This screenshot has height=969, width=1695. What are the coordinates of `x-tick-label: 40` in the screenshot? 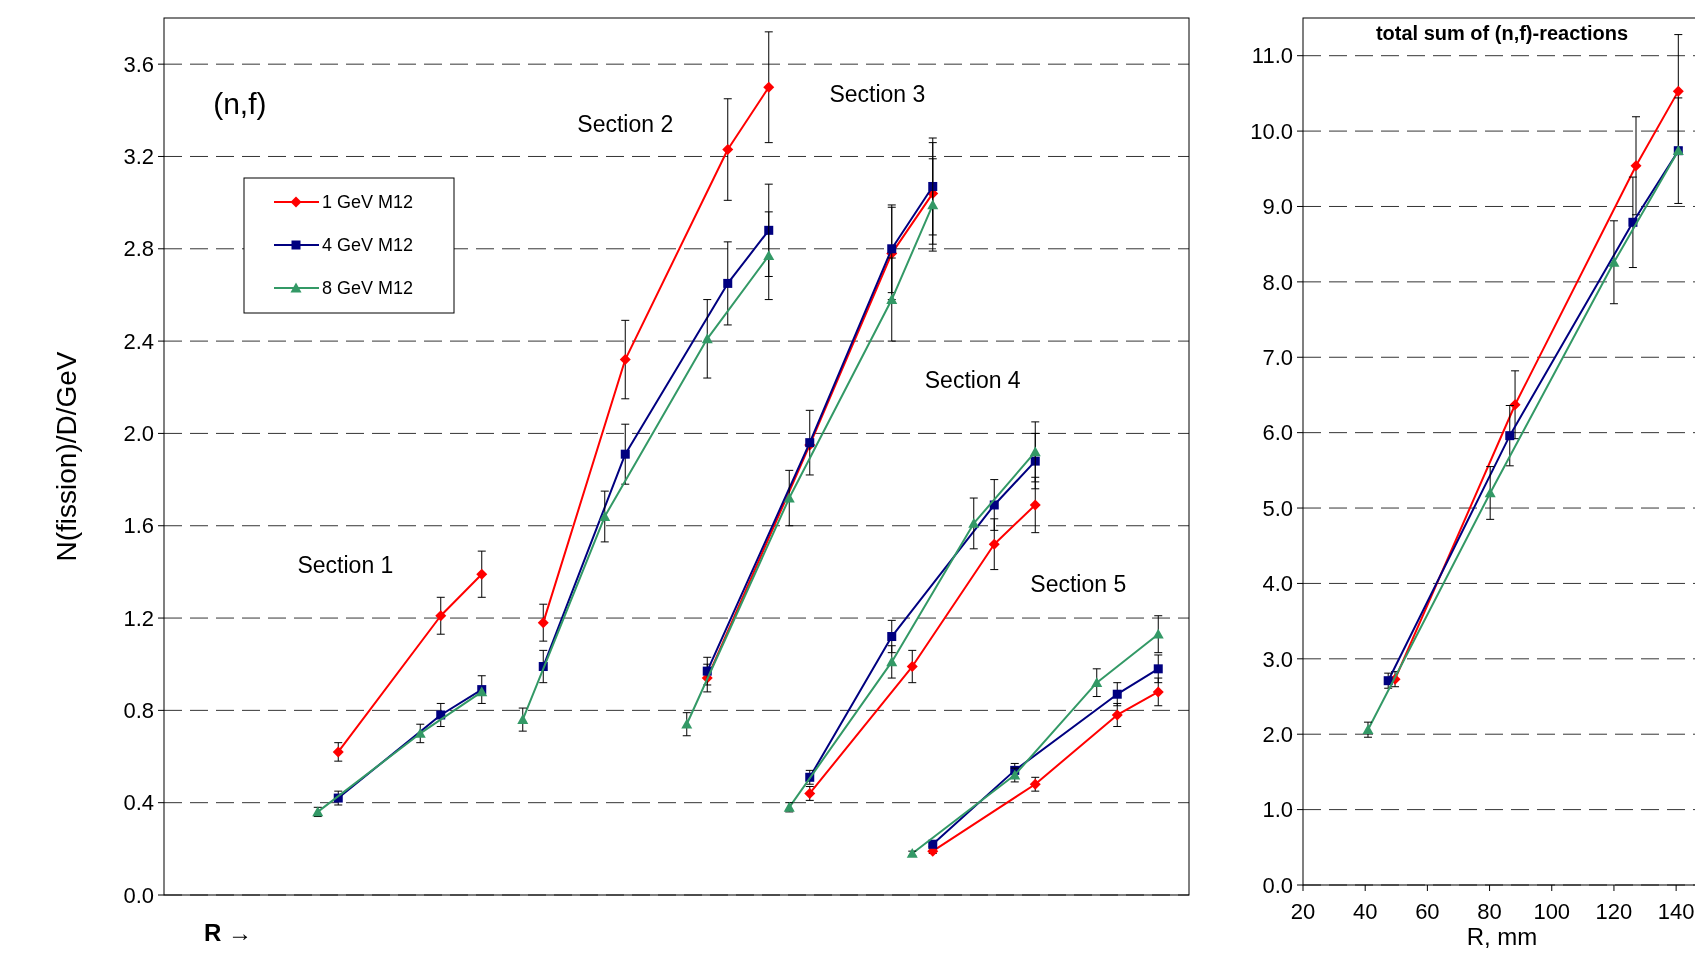 It's located at (1365, 911).